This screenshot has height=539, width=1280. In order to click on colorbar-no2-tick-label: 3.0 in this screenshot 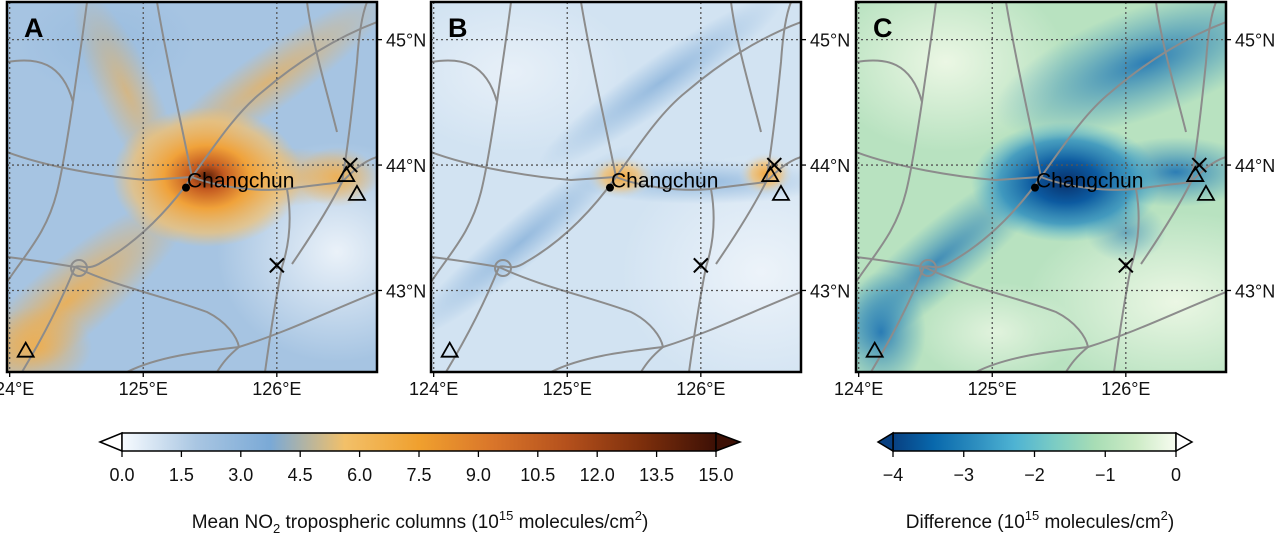, I will do `click(240, 475)`.